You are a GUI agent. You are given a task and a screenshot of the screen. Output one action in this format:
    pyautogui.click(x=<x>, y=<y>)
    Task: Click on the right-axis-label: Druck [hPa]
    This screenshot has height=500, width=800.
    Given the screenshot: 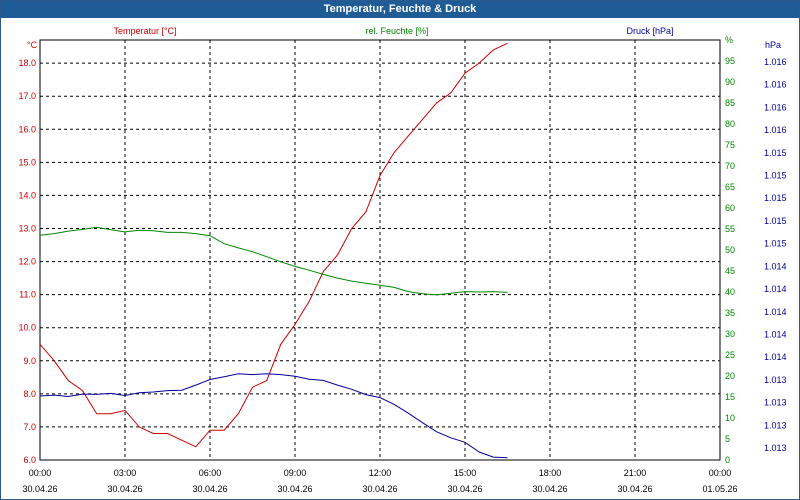 What is the action you would take?
    pyautogui.click(x=649, y=31)
    